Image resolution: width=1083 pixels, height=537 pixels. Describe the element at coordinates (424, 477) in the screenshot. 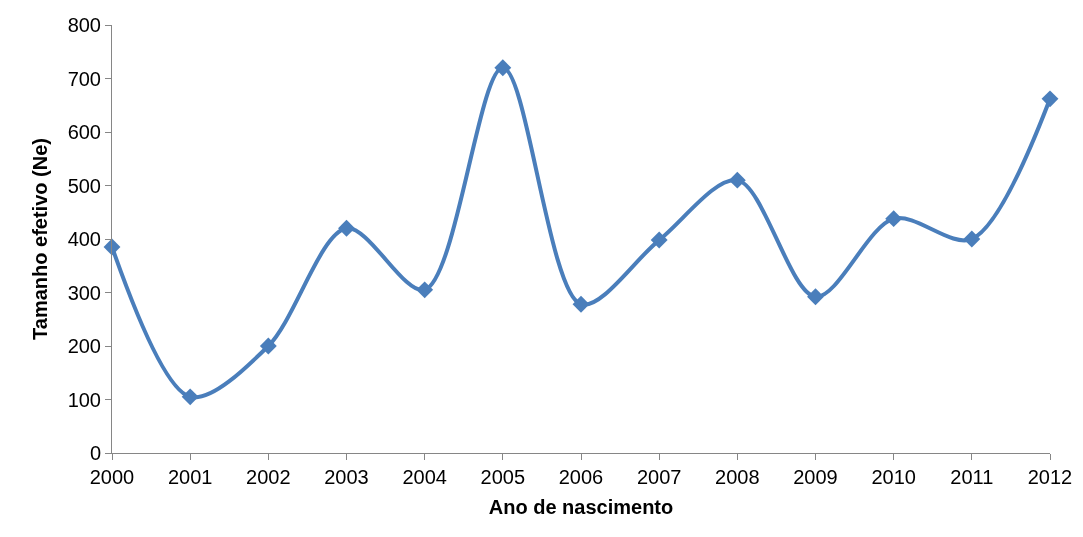

I see `x-tick-label: 2004` at that location.